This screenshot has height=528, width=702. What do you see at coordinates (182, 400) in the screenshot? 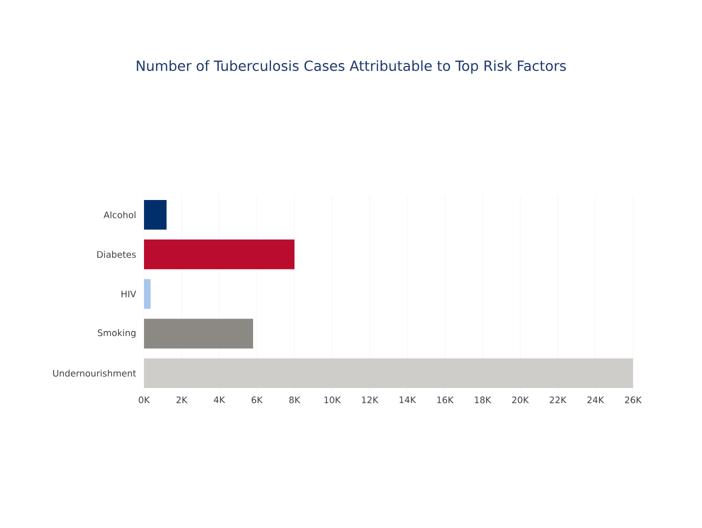
I see `x-tick-label: 2K` at bounding box center [182, 400].